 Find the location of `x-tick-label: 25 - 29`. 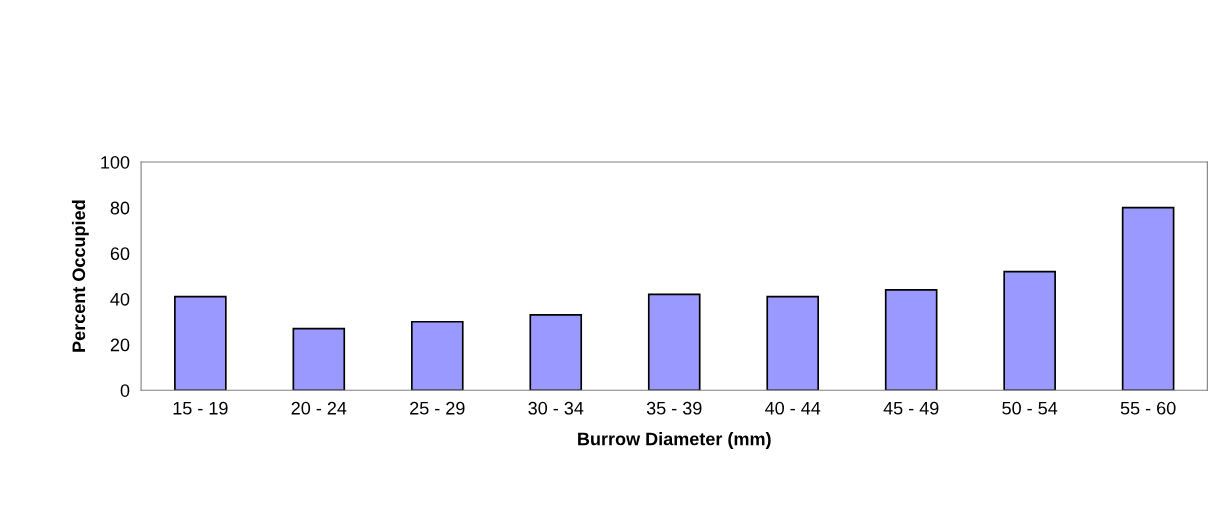

x-tick-label: 25 - 29 is located at coordinates (437, 408).